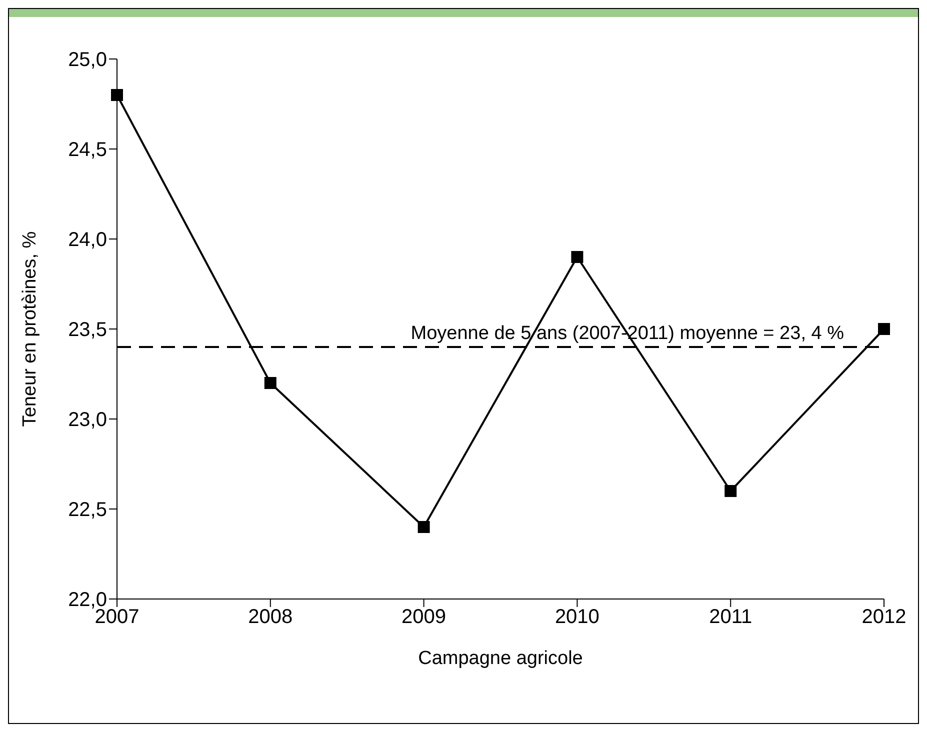  I want to click on x-tick-label: 2008, so click(270, 617).